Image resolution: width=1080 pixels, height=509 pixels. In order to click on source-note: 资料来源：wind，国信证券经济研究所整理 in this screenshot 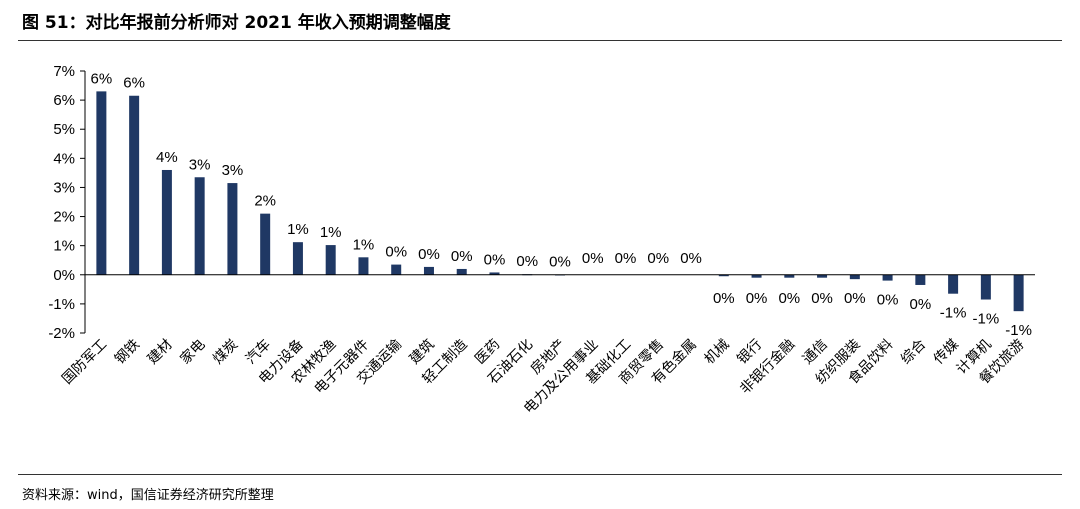, I will do `click(148, 495)`.